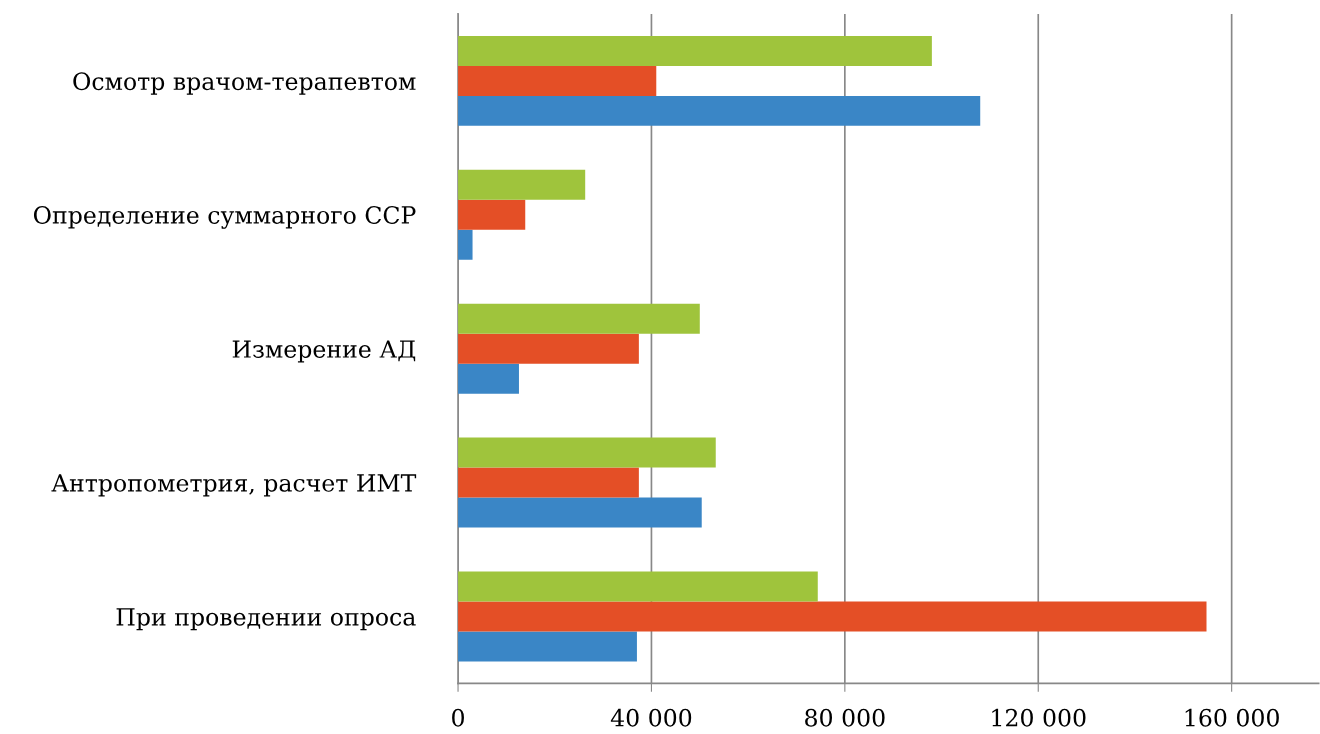  Describe the element at coordinates (324, 351) in the screenshot. I see `y-tick-label: Измерение АД` at that location.